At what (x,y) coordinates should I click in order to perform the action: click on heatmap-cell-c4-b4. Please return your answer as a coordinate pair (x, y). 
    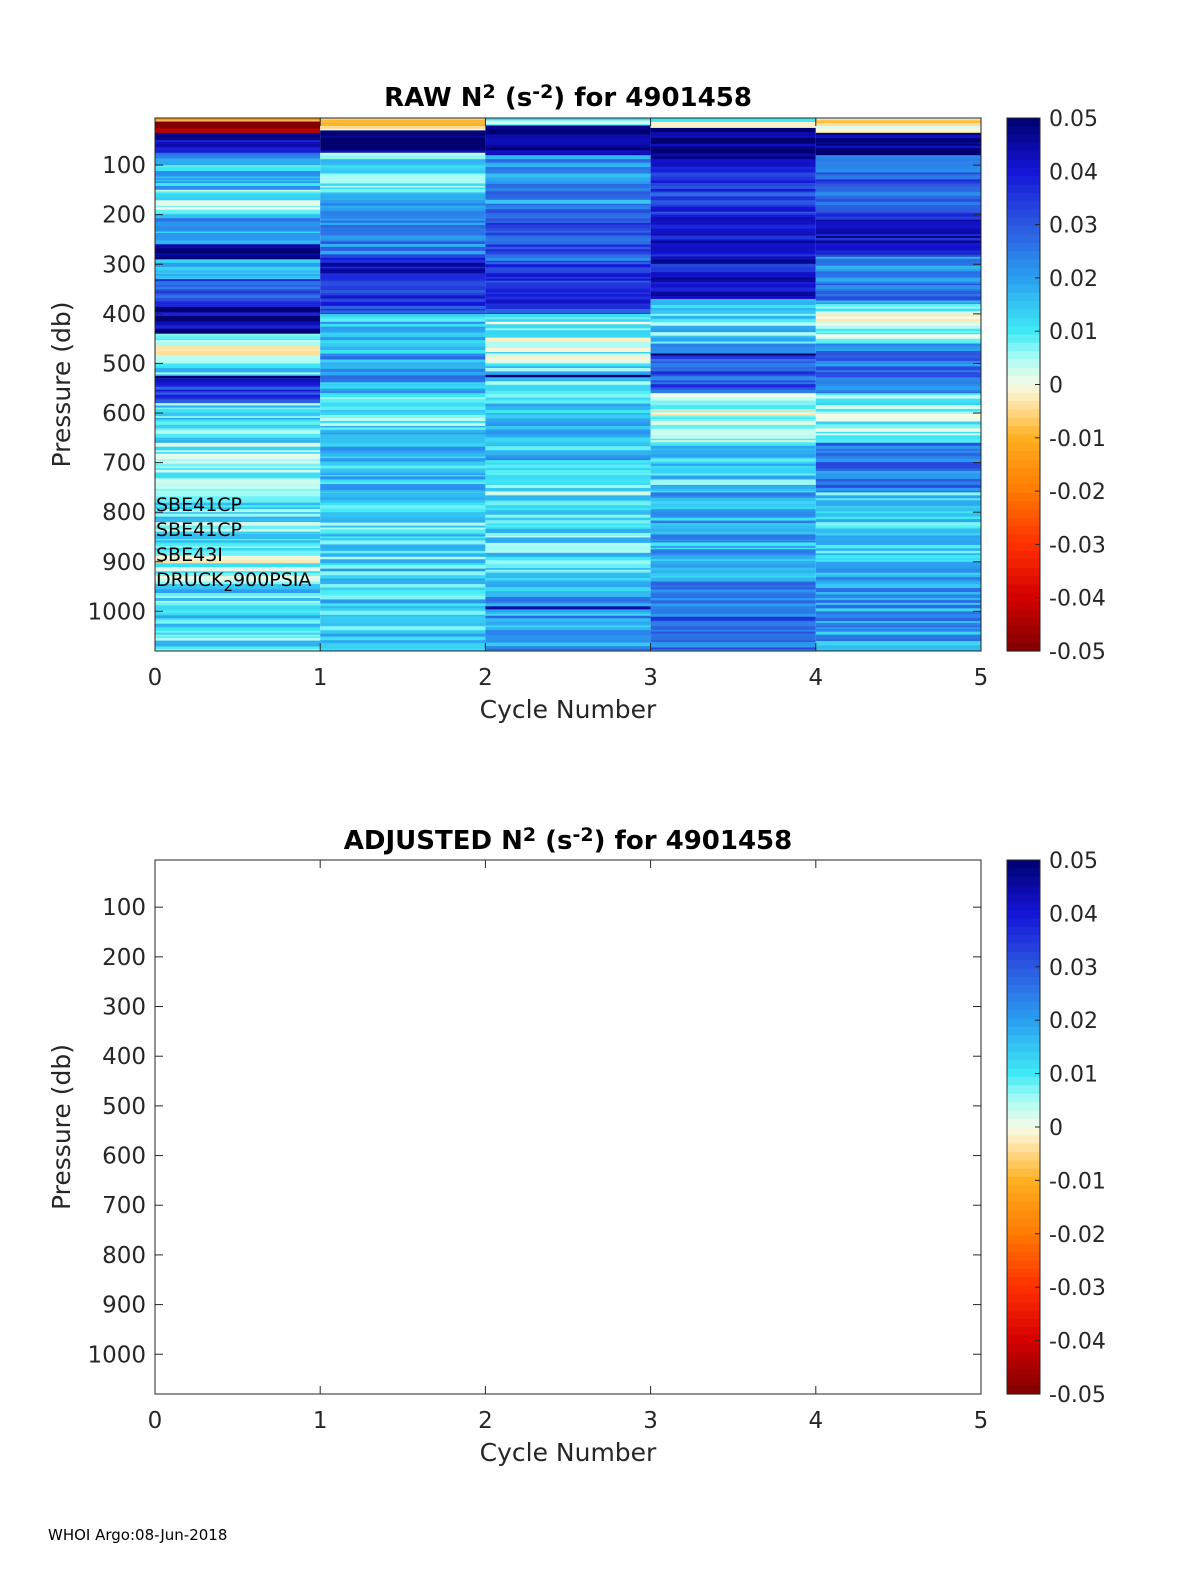
    Looking at the image, I should click on (898, 273).